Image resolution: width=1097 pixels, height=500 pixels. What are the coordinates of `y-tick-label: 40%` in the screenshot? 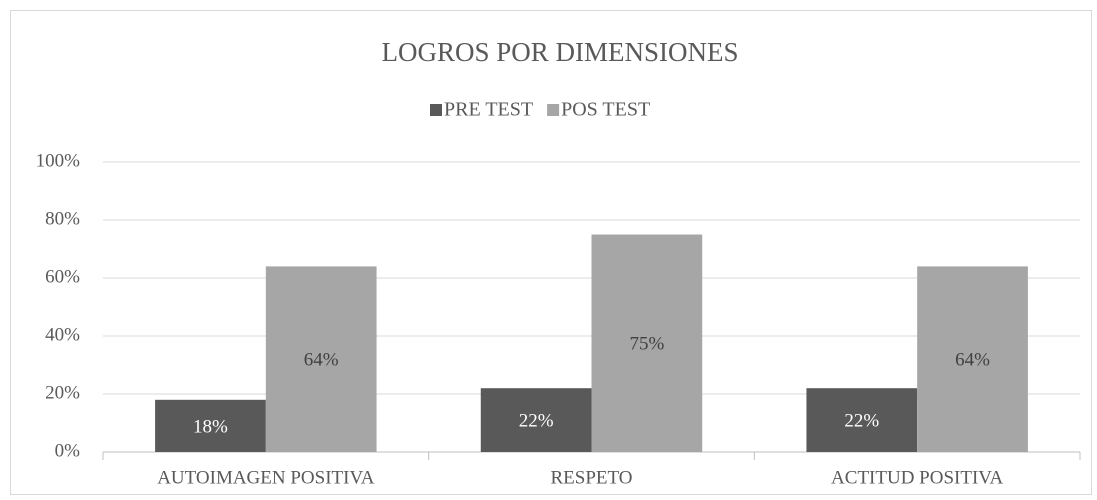 It's located at (62, 334).